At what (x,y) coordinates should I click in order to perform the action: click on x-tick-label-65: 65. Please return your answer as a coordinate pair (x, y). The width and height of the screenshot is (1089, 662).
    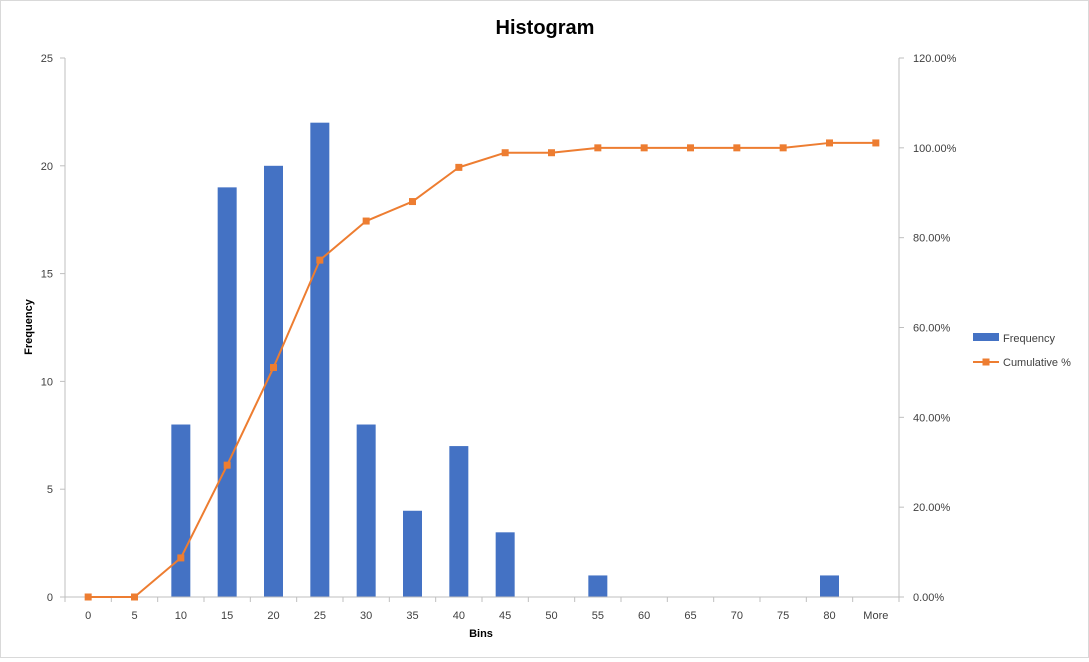
    Looking at the image, I should click on (690, 616).